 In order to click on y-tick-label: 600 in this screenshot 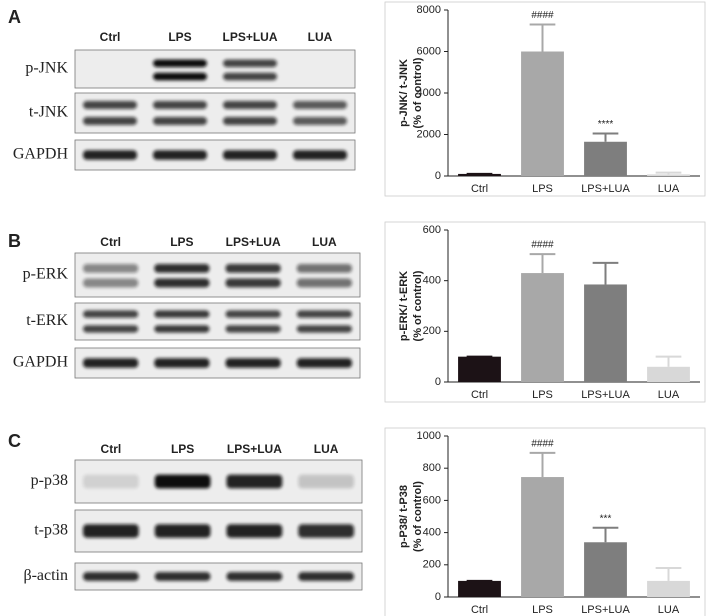, I will do `click(432, 230)`.